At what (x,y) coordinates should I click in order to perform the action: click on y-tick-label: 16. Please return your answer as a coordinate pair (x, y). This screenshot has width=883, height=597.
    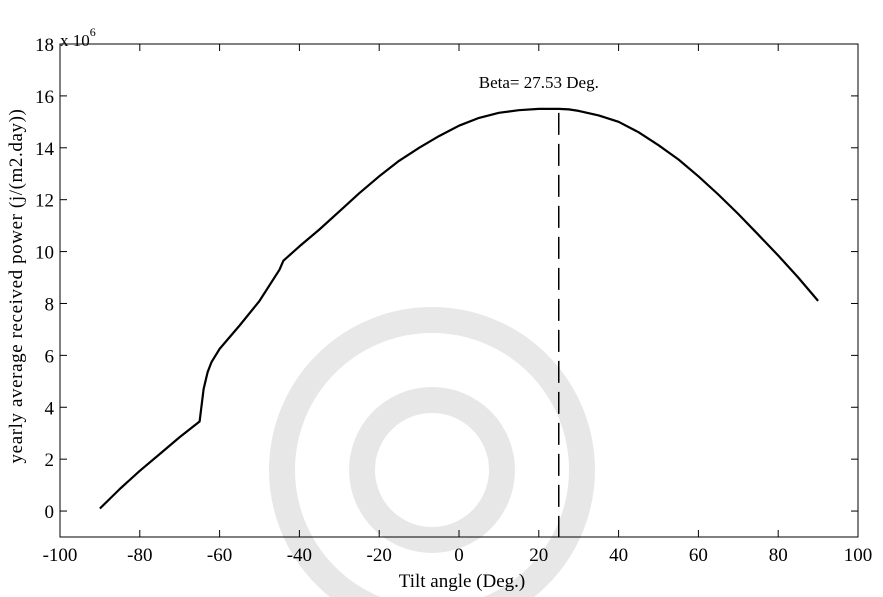
    Looking at the image, I should click on (44, 97).